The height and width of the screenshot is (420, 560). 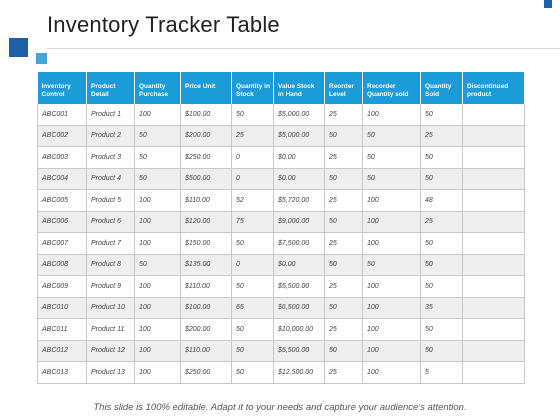 What do you see at coordinates (62, 286) in the screenshot?
I see `cell-inventory-control: ABC009` at bounding box center [62, 286].